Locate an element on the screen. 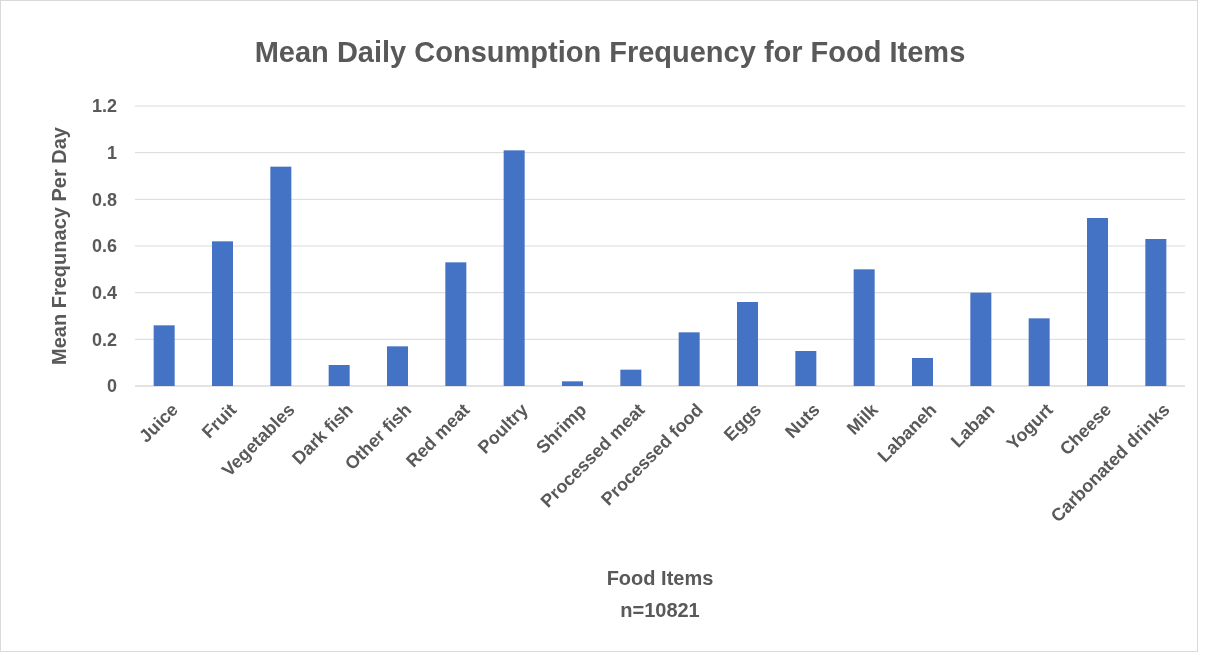 This screenshot has height=655, width=1209. text: n=10821 is located at coordinates (660, 610).